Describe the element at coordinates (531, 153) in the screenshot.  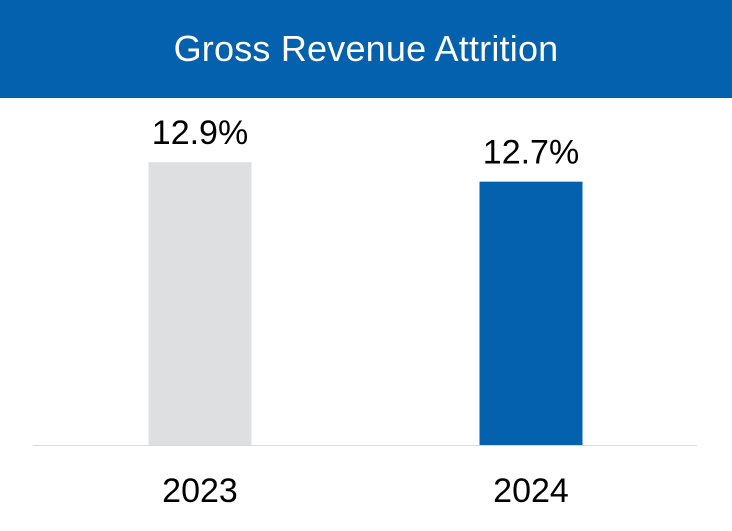
I see `data-label-2024: 12.7%` at that location.